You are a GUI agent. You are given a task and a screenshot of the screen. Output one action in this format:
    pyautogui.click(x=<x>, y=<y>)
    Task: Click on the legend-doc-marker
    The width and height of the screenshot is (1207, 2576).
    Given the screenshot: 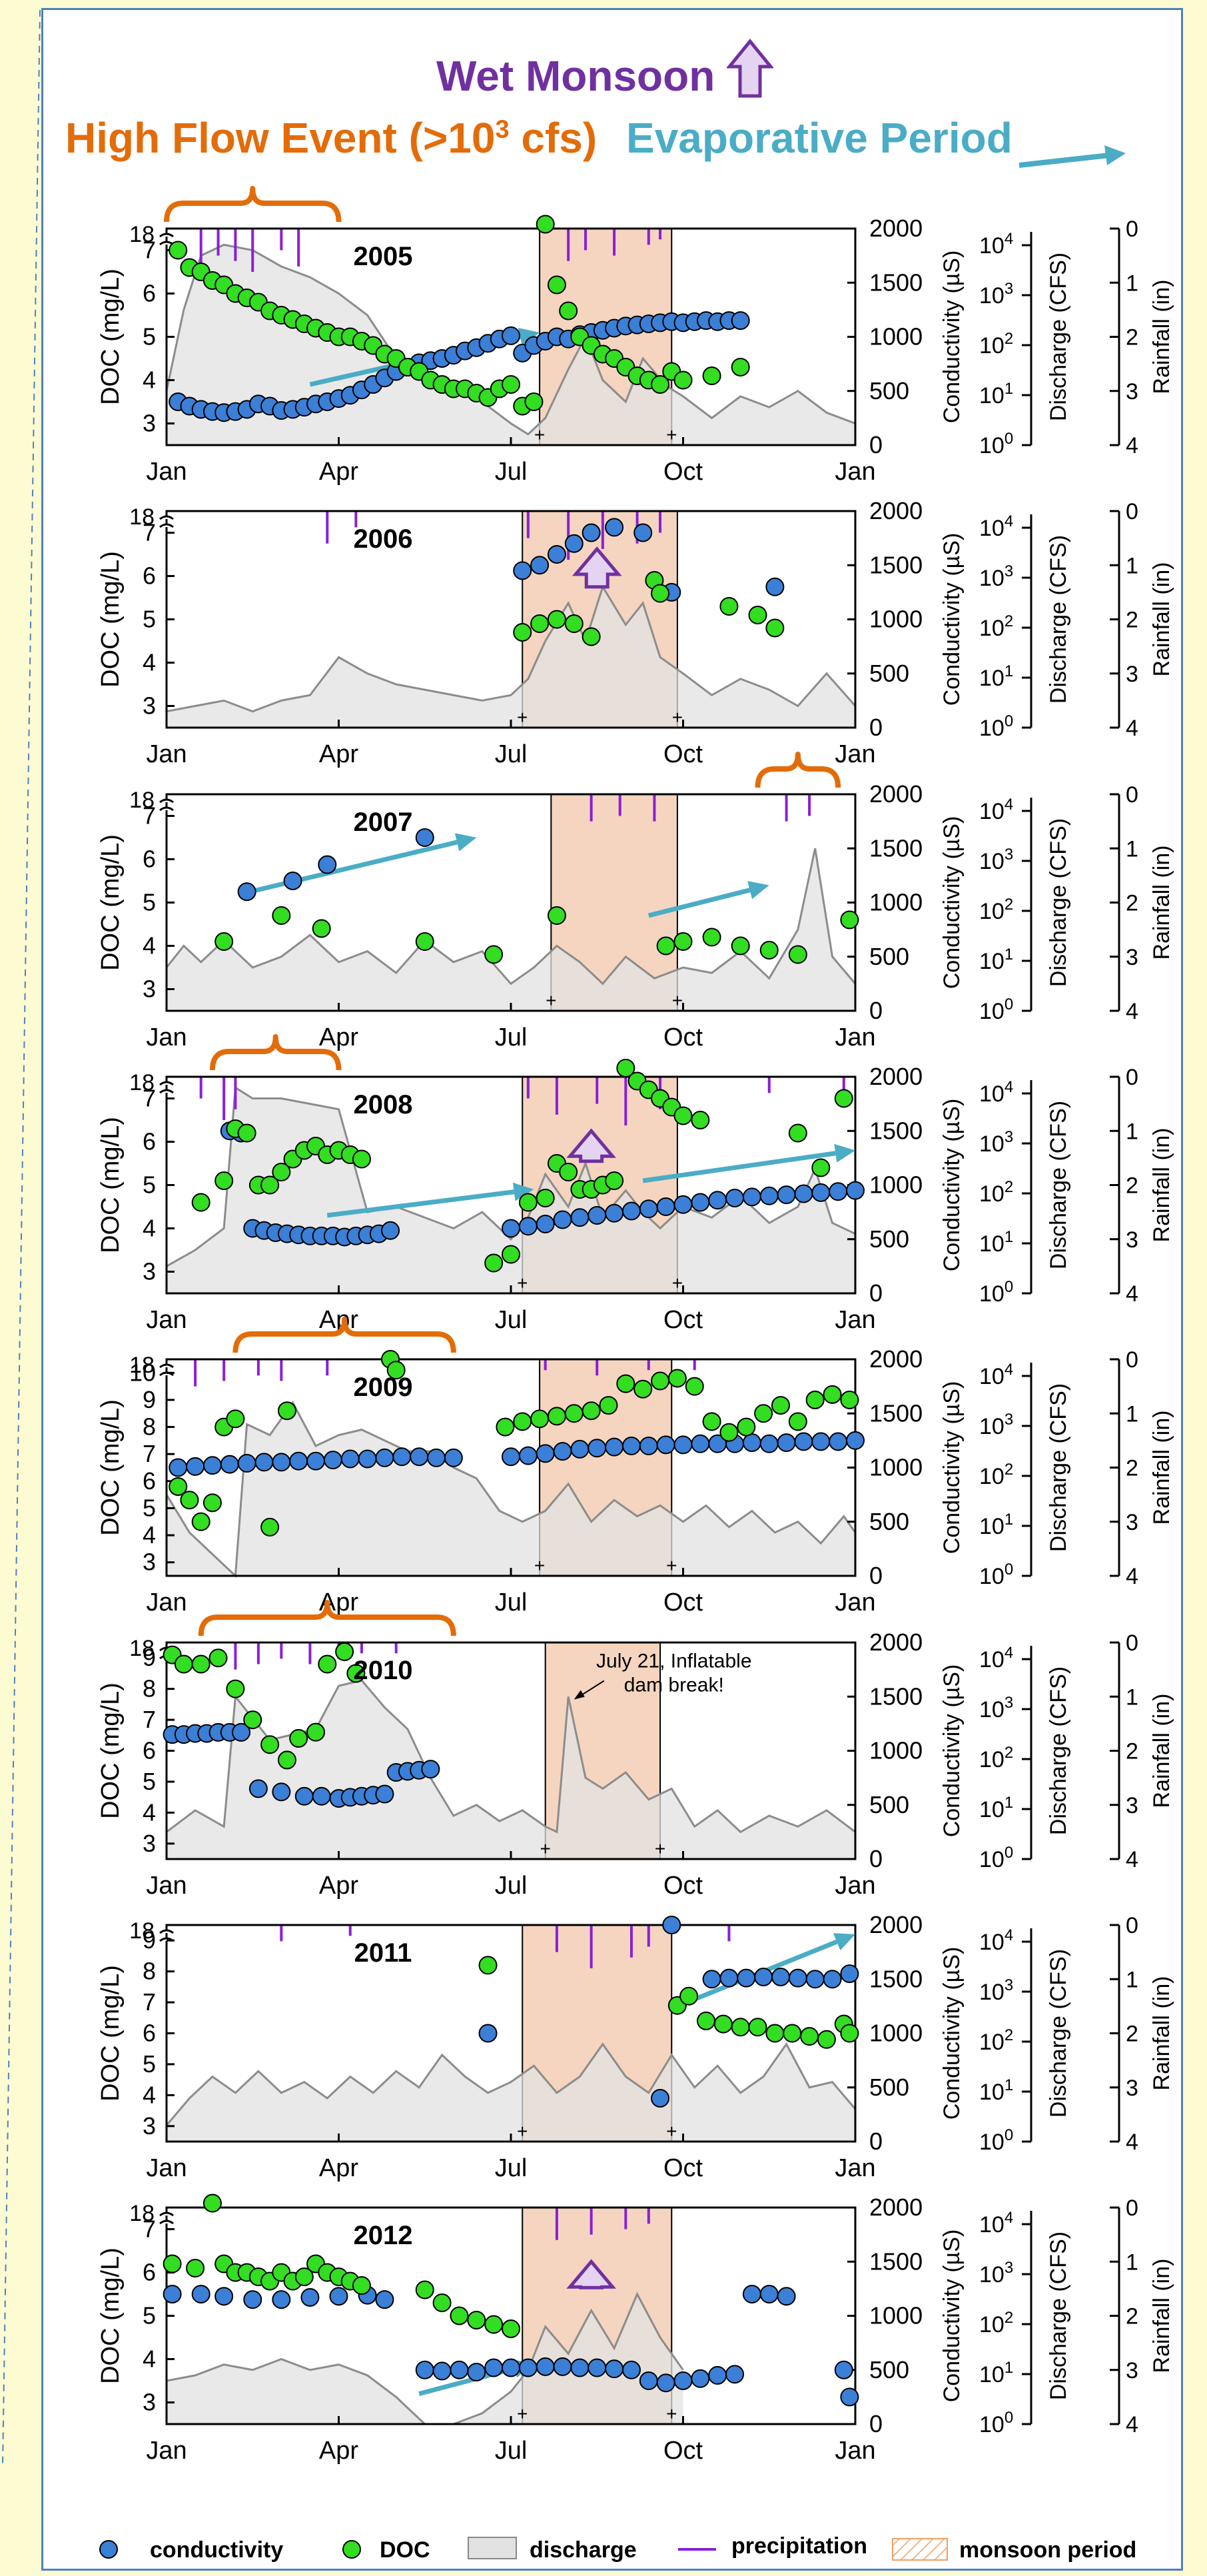 What is the action you would take?
    pyautogui.click(x=351, y=2550)
    